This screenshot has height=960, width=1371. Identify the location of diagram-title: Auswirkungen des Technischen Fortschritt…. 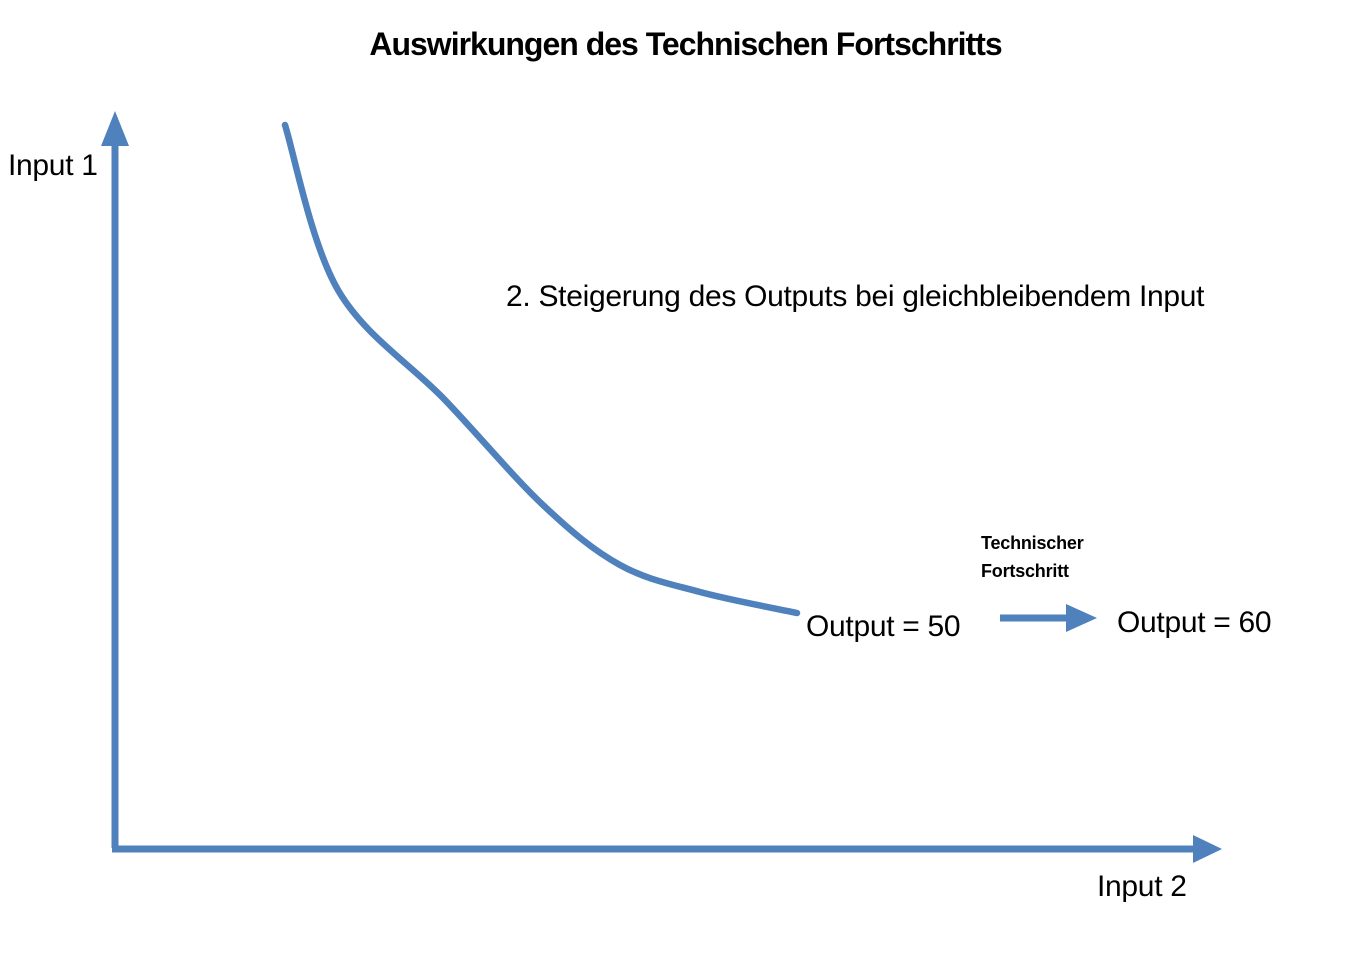
(685, 44).